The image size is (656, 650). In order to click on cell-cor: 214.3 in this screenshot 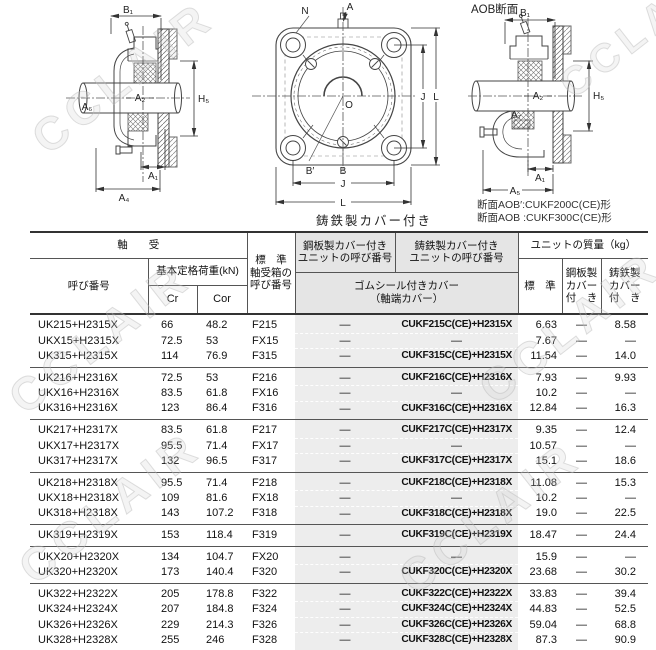, I will do `click(220, 624)`.